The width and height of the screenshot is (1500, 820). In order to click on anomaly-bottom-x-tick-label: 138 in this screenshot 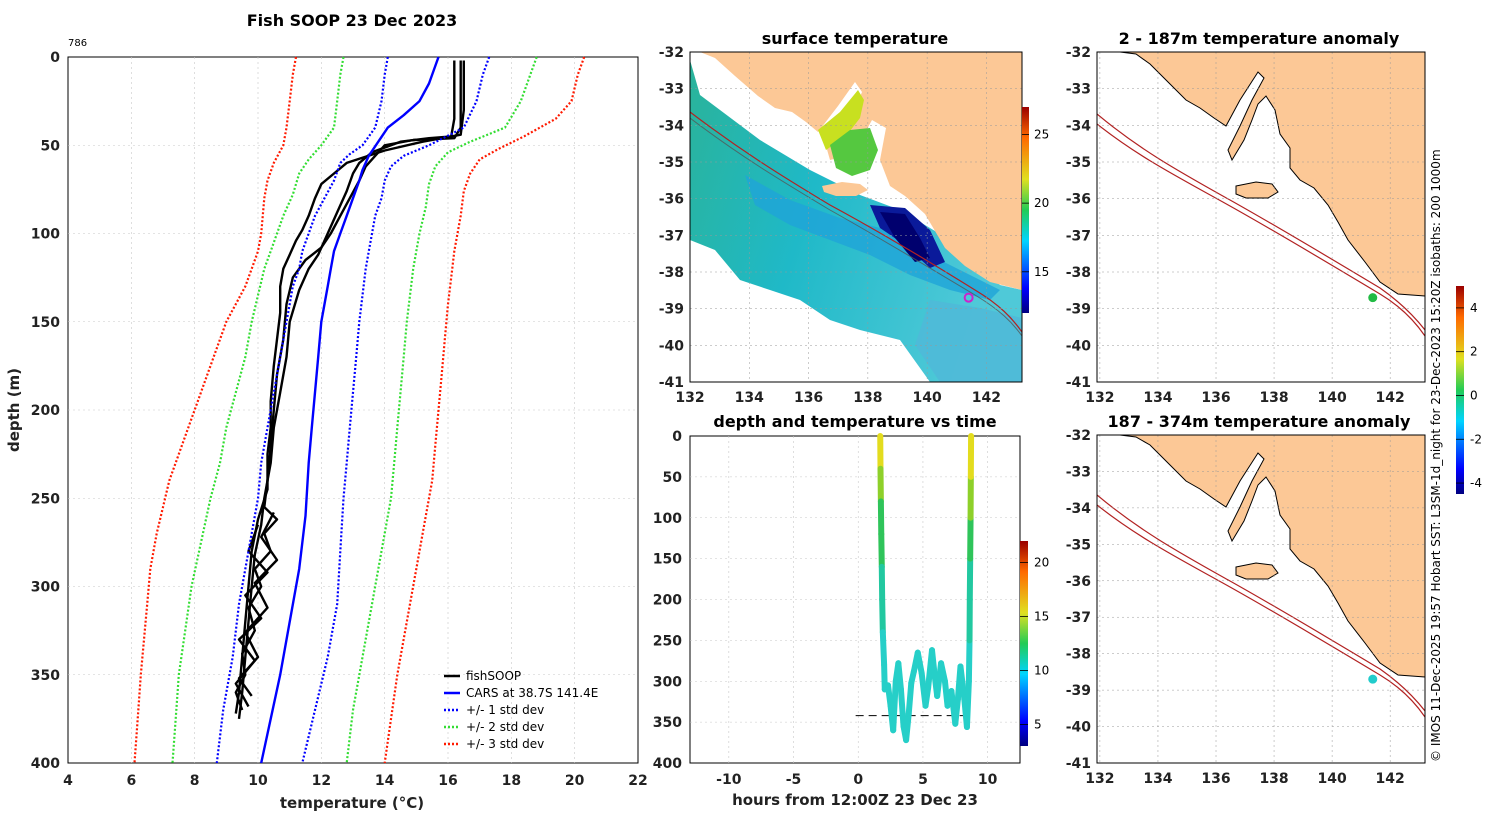, I will do `click(1273, 779)`.